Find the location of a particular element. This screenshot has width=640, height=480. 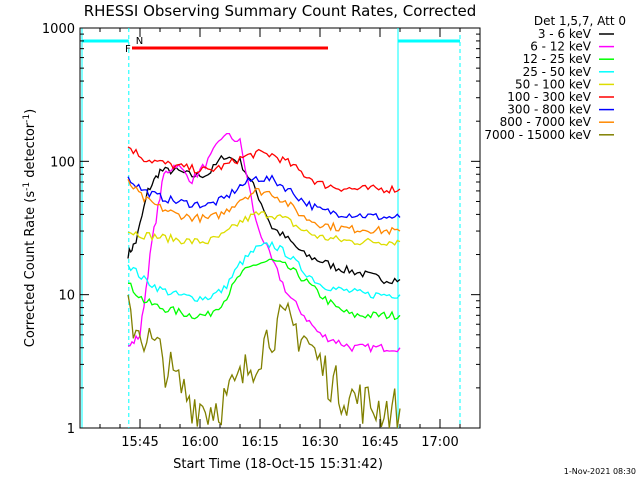

night-flag-label: N is located at coordinates (139, 41).